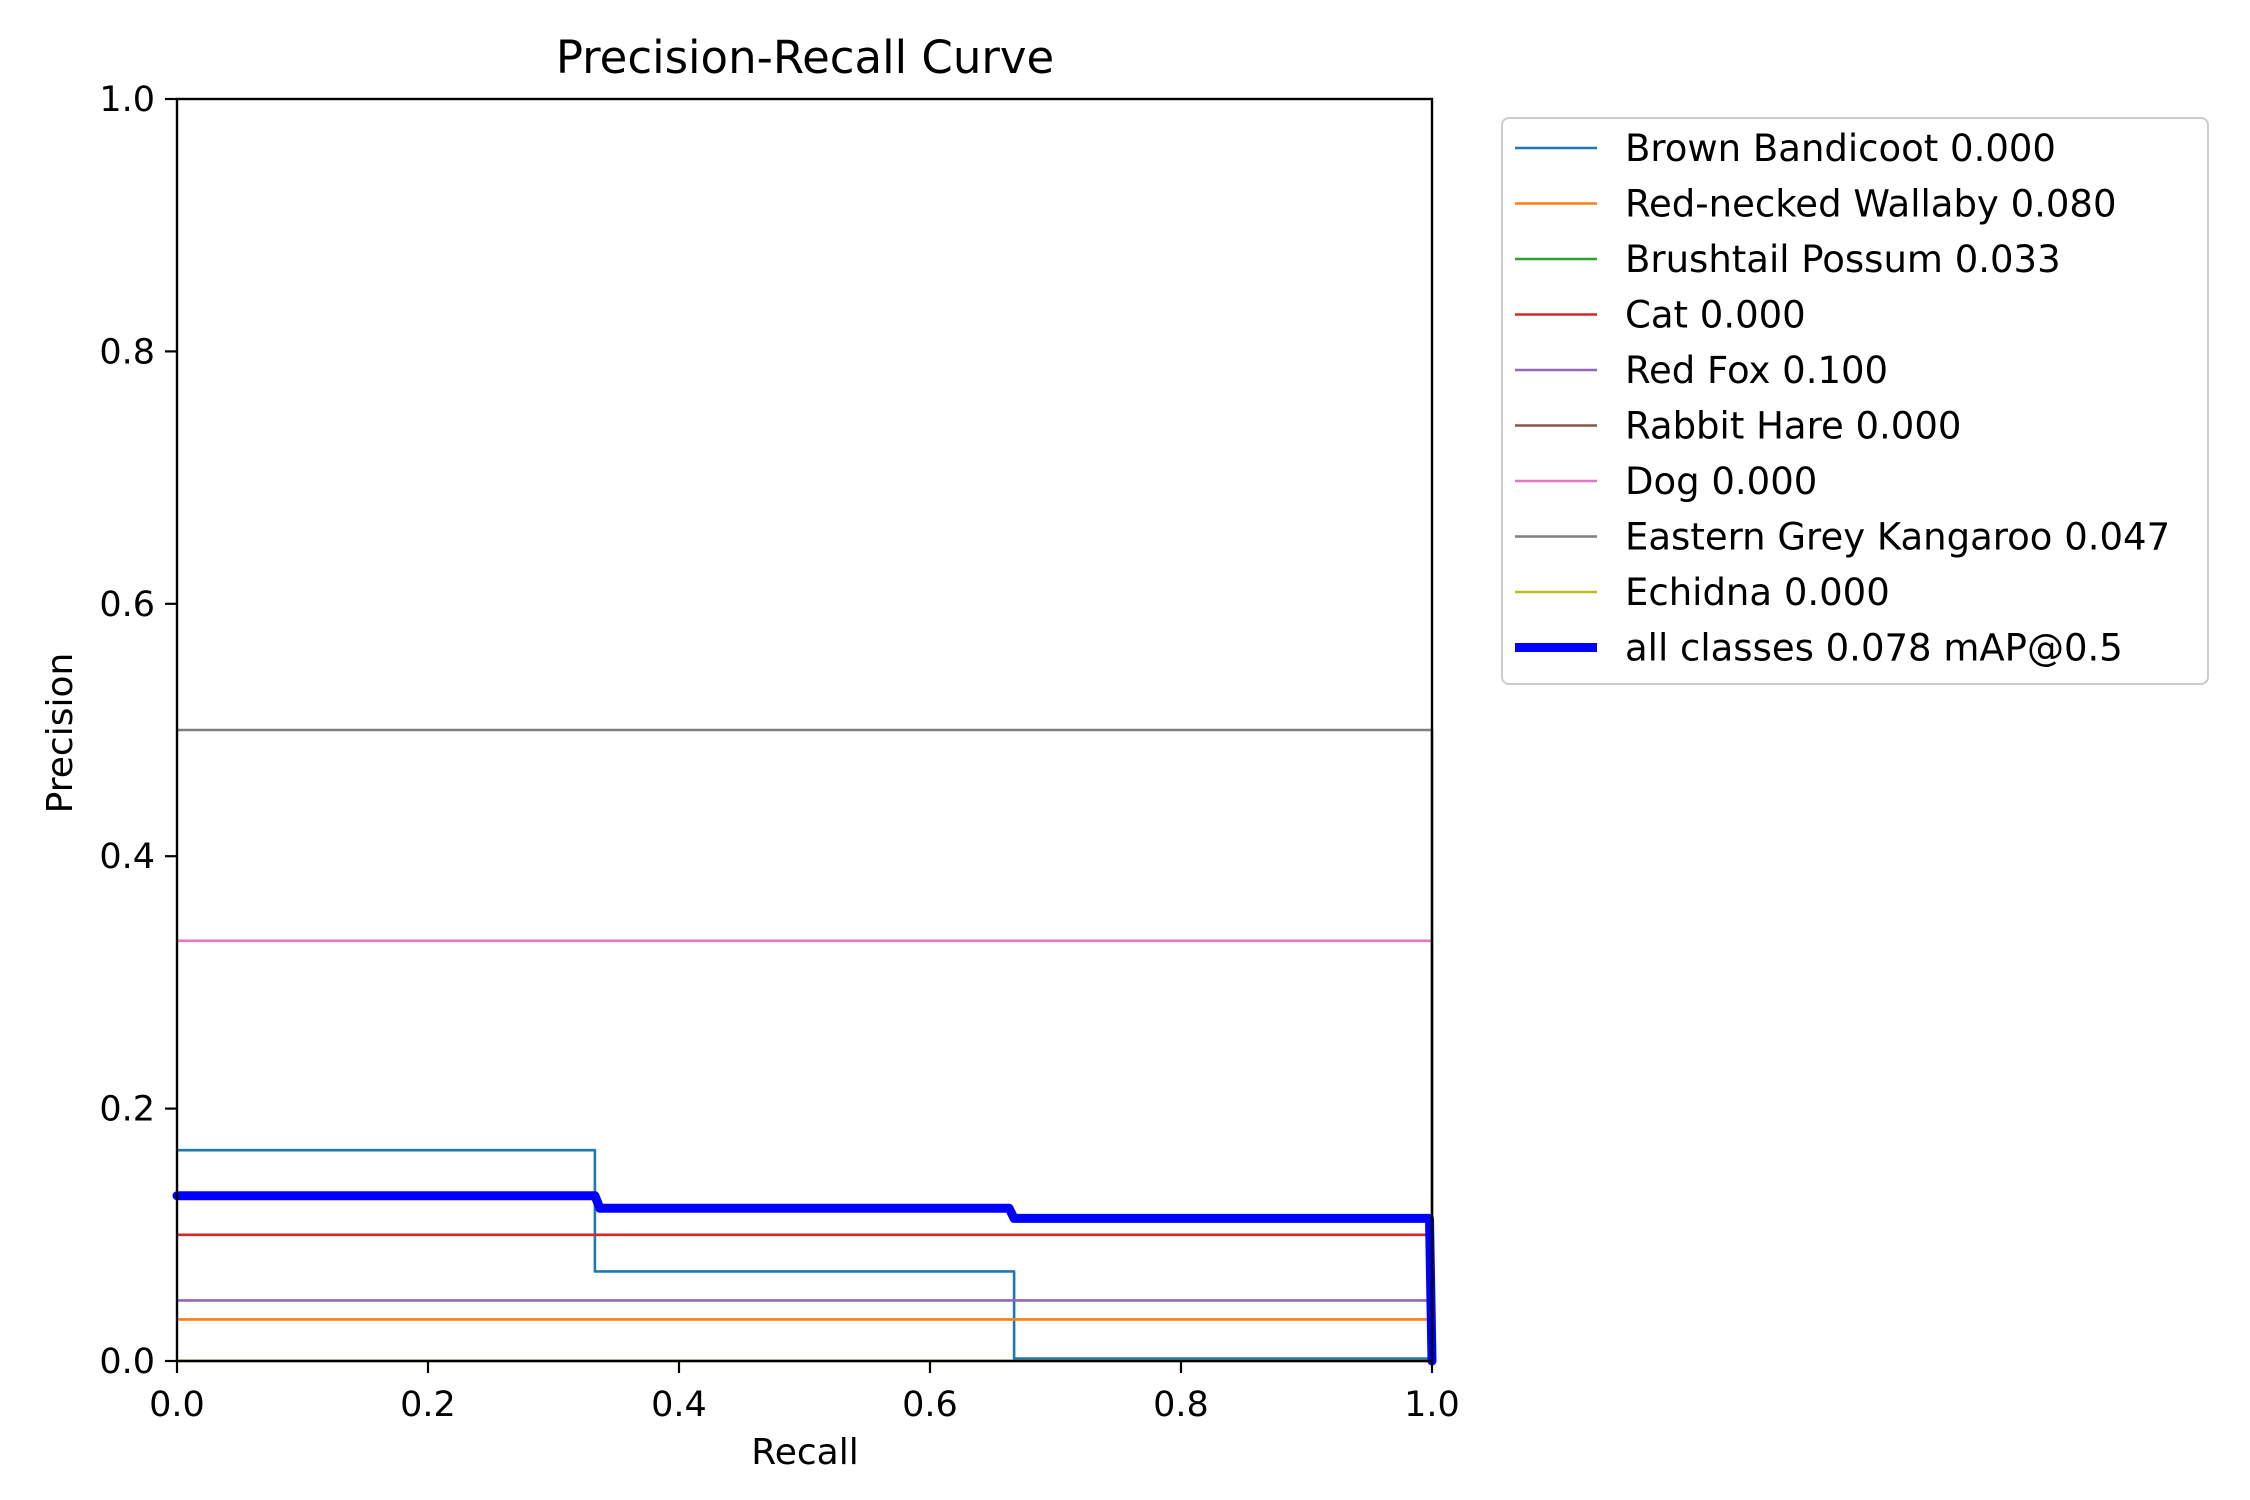 This screenshot has width=2250, height=1500. Describe the element at coordinates (804, 1452) in the screenshot. I see `x-axis-label: Recall` at that location.